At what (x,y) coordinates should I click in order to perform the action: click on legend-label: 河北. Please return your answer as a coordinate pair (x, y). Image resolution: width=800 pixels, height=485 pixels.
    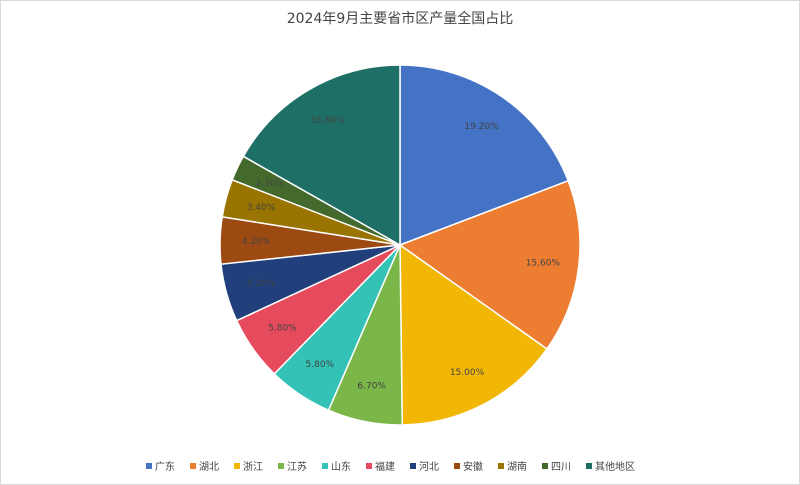
    Looking at the image, I should click on (429, 467).